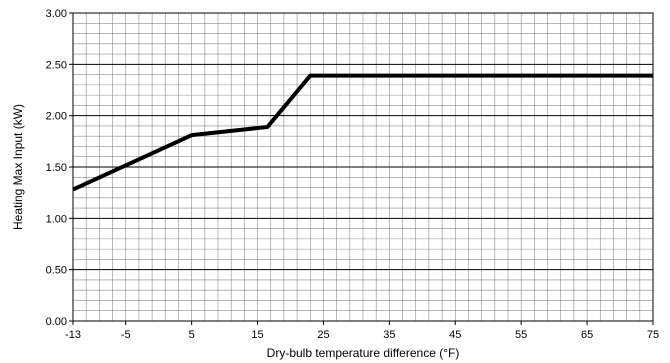 The image size is (670, 363). What do you see at coordinates (56, 65) in the screenshot?
I see `y-tick-label: 2.50` at bounding box center [56, 65].